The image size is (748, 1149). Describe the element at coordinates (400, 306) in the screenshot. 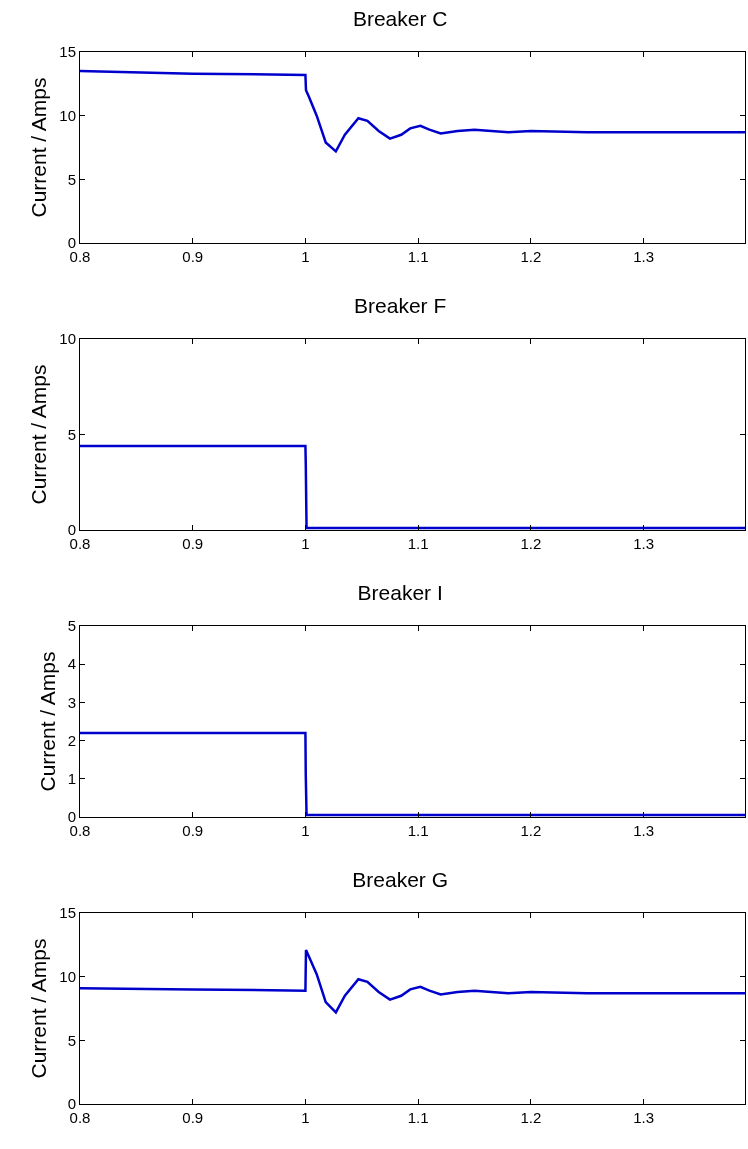

I see `chart-title: Breaker F` at that location.